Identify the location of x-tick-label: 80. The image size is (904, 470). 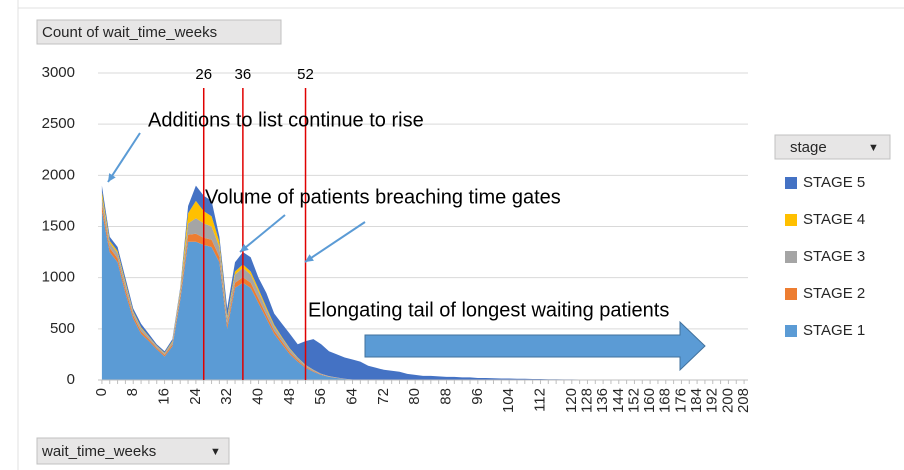
(414, 396).